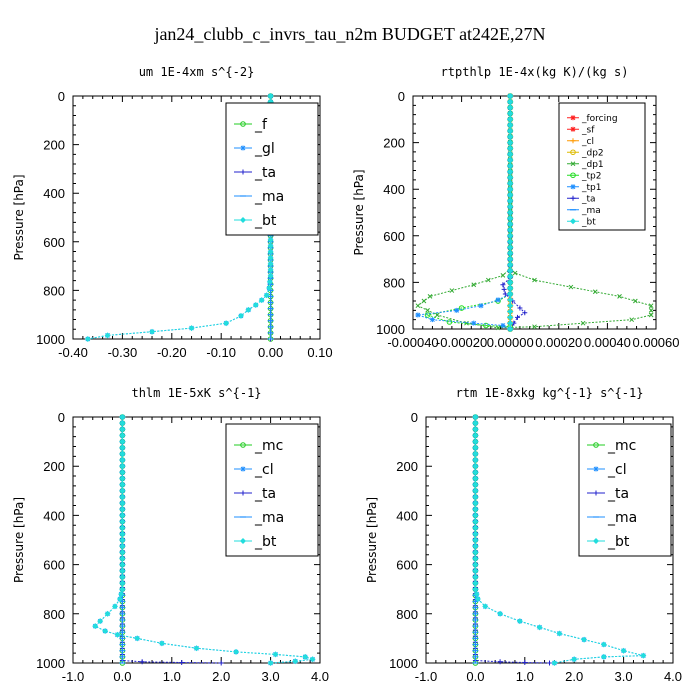  What do you see at coordinates (261, 125) in the screenshot?
I see `legend-label: _f` at bounding box center [261, 125].